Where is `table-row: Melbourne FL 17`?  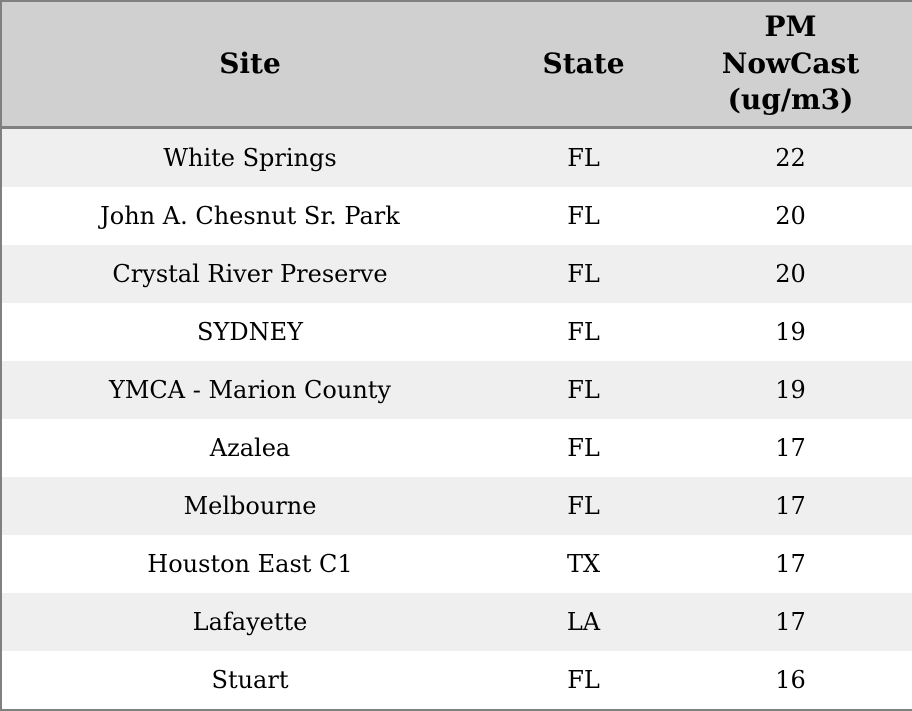 table-row: Melbourne FL 17 is located at coordinates (456, 506).